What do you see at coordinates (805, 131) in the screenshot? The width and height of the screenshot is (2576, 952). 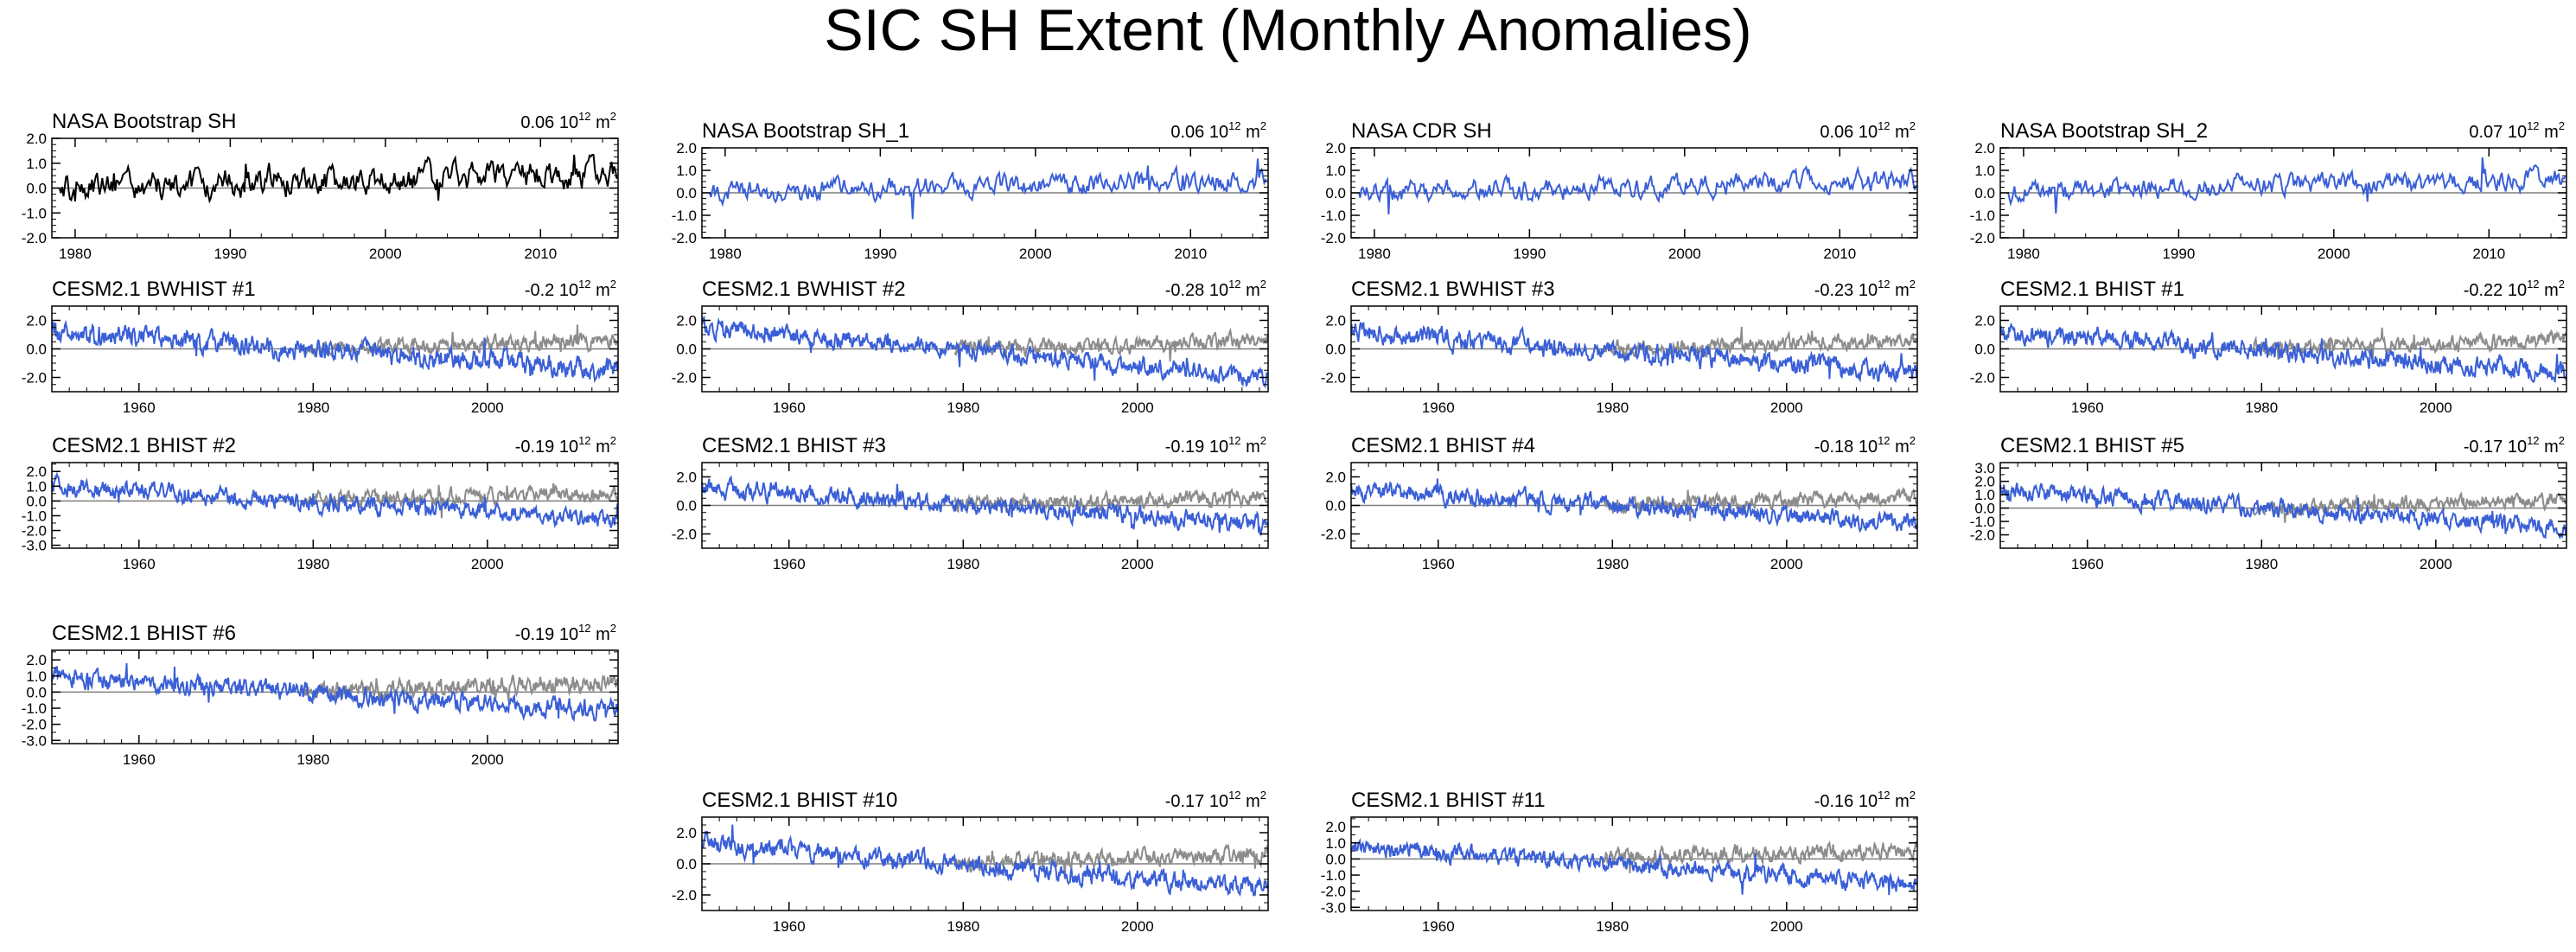 I see `panel-title: NASA Bootstrap SH_1` at bounding box center [805, 131].